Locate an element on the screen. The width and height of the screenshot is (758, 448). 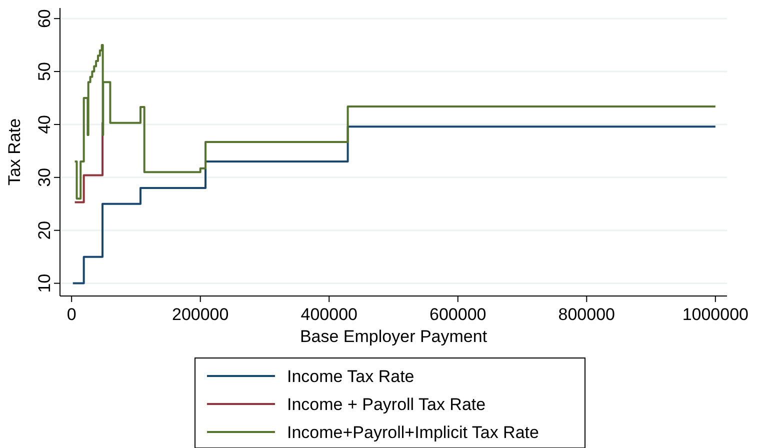
legend-label: Income + Payroll Tax Rate is located at coordinates (386, 404).